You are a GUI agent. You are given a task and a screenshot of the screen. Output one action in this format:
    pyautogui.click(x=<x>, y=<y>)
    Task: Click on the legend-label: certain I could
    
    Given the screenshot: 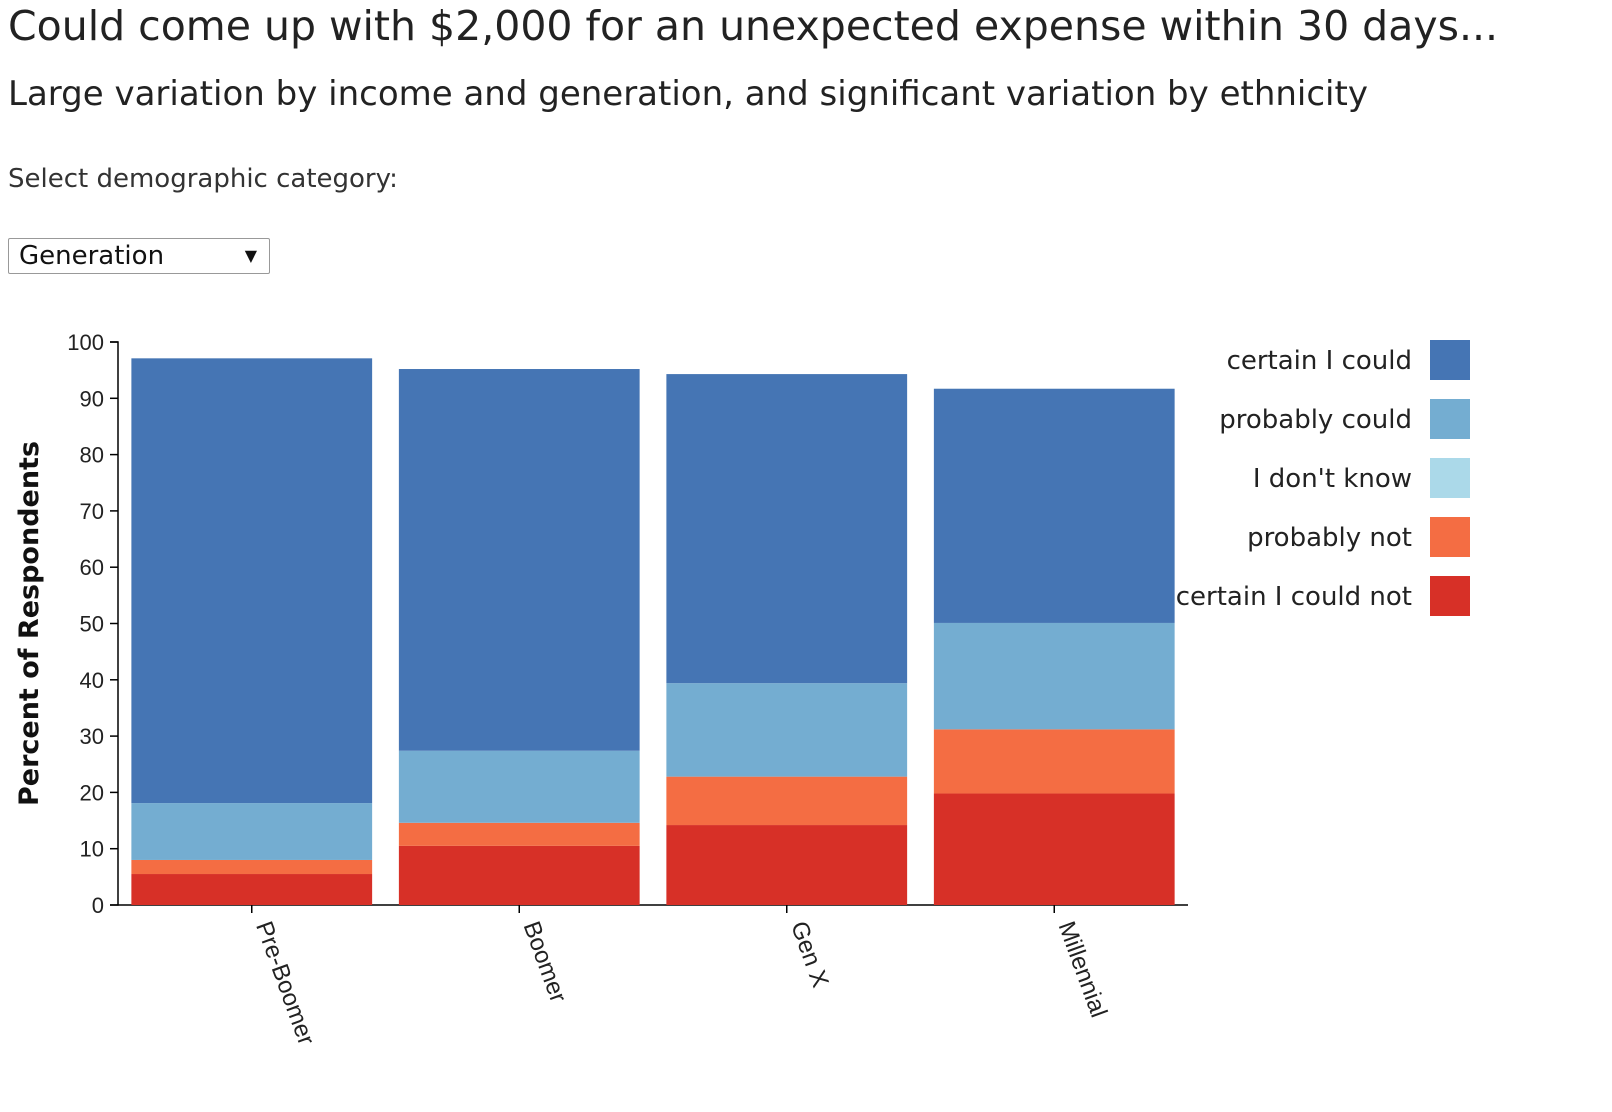 What is the action you would take?
    pyautogui.click(x=1319, y=361)
    